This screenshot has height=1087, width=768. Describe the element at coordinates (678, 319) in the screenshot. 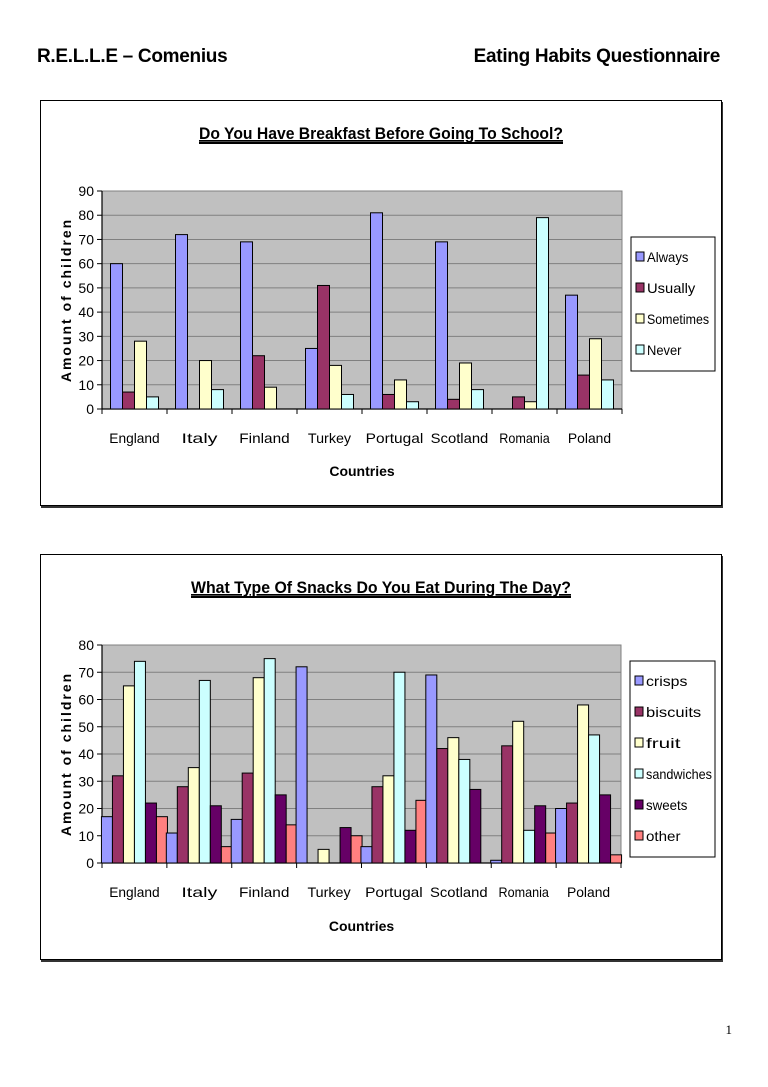

I see `legend-label-sometimes: Sometimes` at that location.